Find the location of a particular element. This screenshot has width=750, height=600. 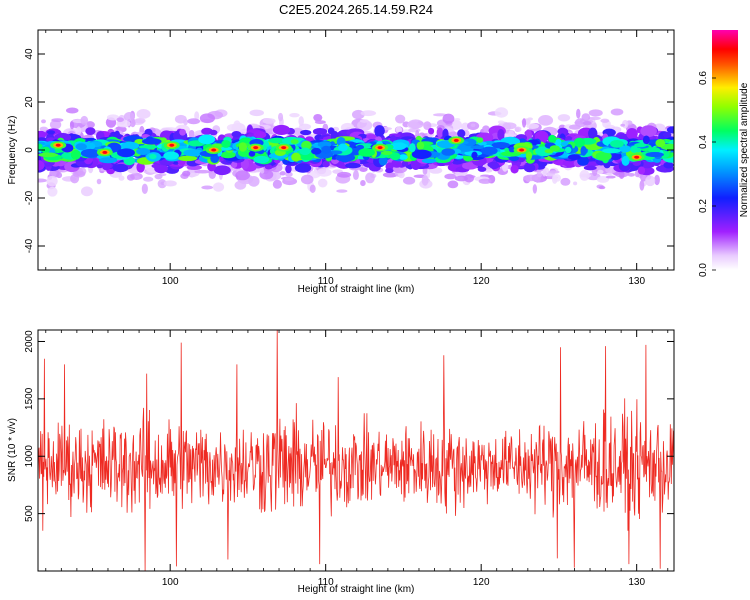

colorbar-ticks: 0.0 0.2 0.4 0.6 is located at coordinates (707, 174).